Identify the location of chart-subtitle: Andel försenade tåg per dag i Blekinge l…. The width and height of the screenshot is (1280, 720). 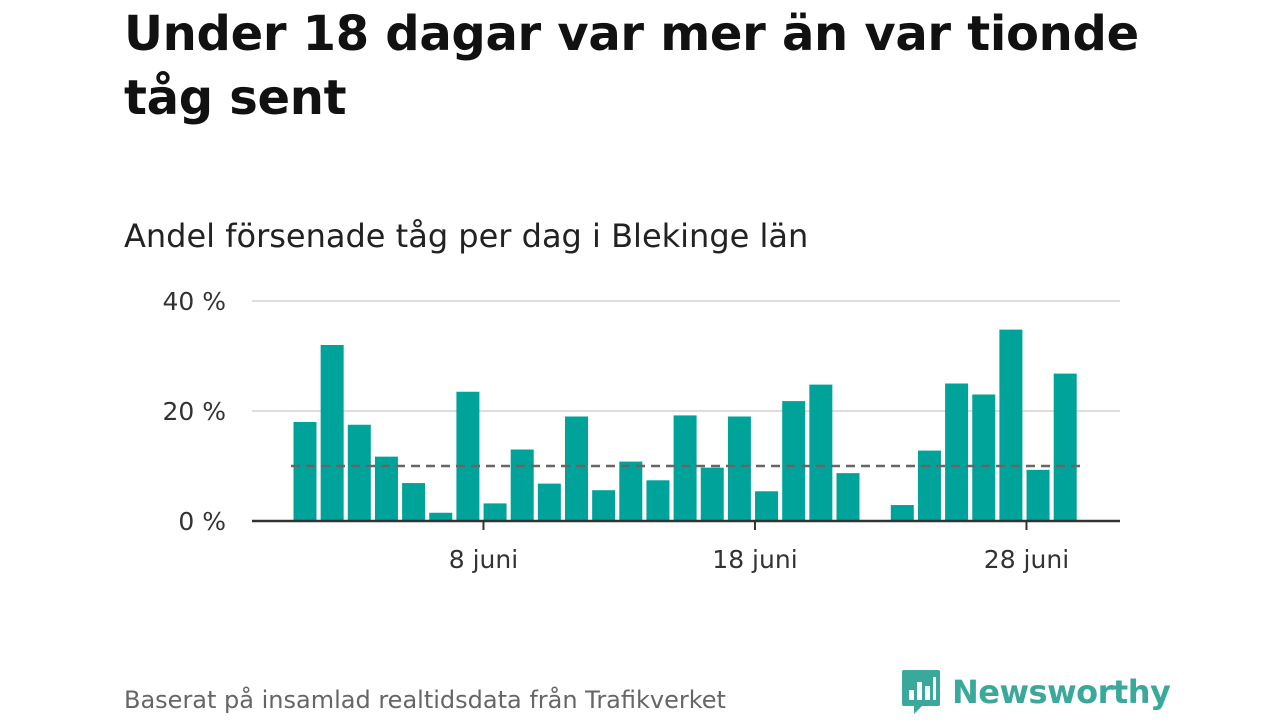
(466, 236).